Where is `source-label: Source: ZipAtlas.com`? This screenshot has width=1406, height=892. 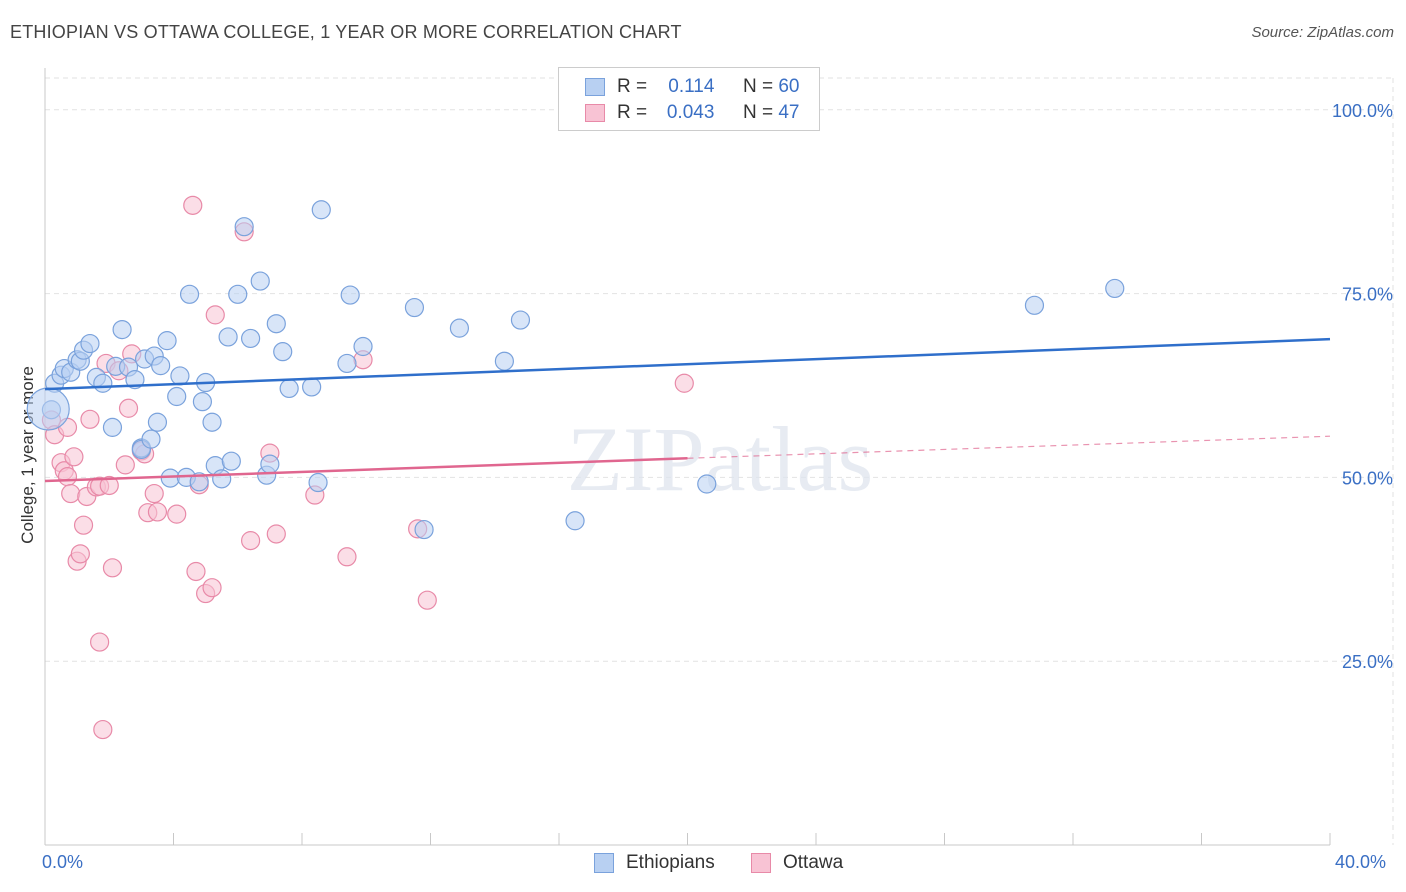 source-label: Source: ZipAtlas.com is located at coordinates (1322, 32).